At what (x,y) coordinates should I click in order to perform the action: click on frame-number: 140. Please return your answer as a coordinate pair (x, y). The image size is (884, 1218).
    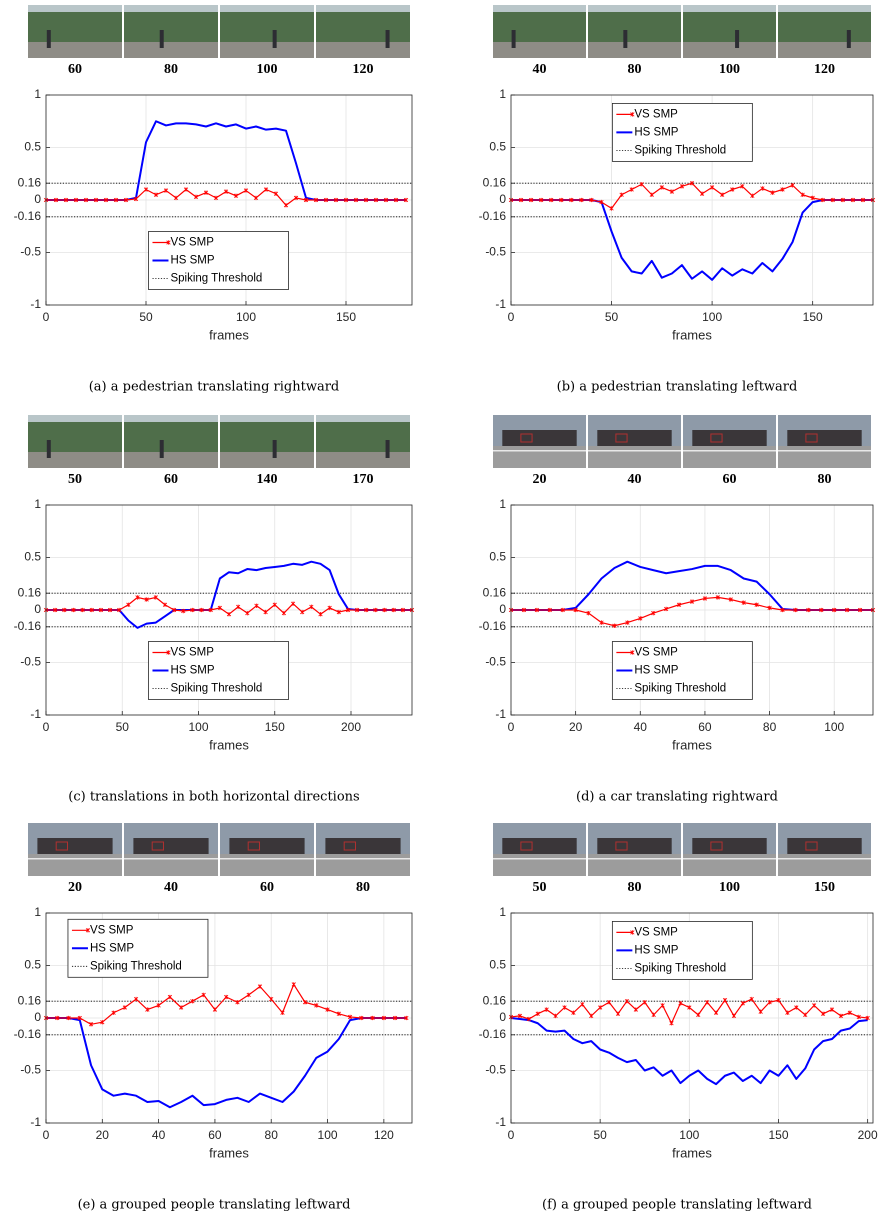
    Looking at the image, I should click on (267, 479).